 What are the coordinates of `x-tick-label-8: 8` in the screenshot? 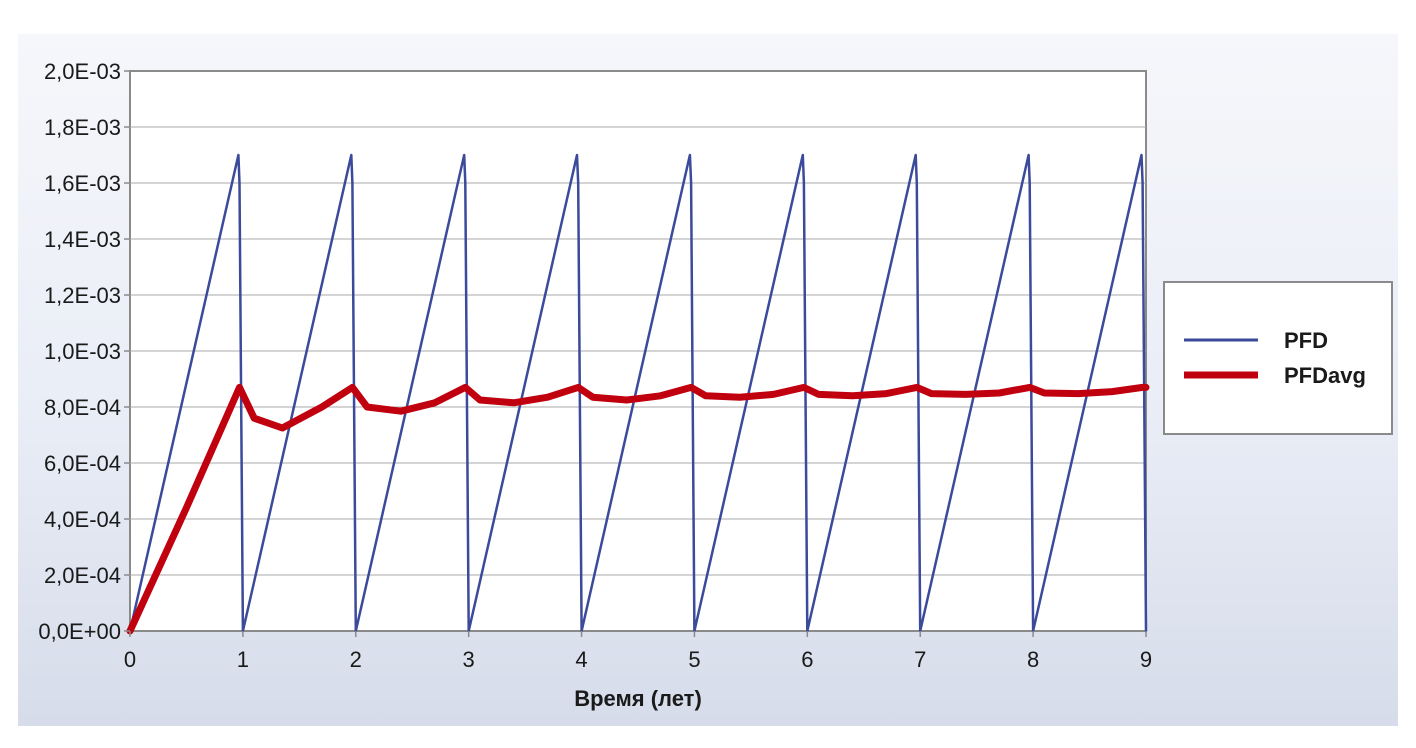 It's located at (1033, 659).